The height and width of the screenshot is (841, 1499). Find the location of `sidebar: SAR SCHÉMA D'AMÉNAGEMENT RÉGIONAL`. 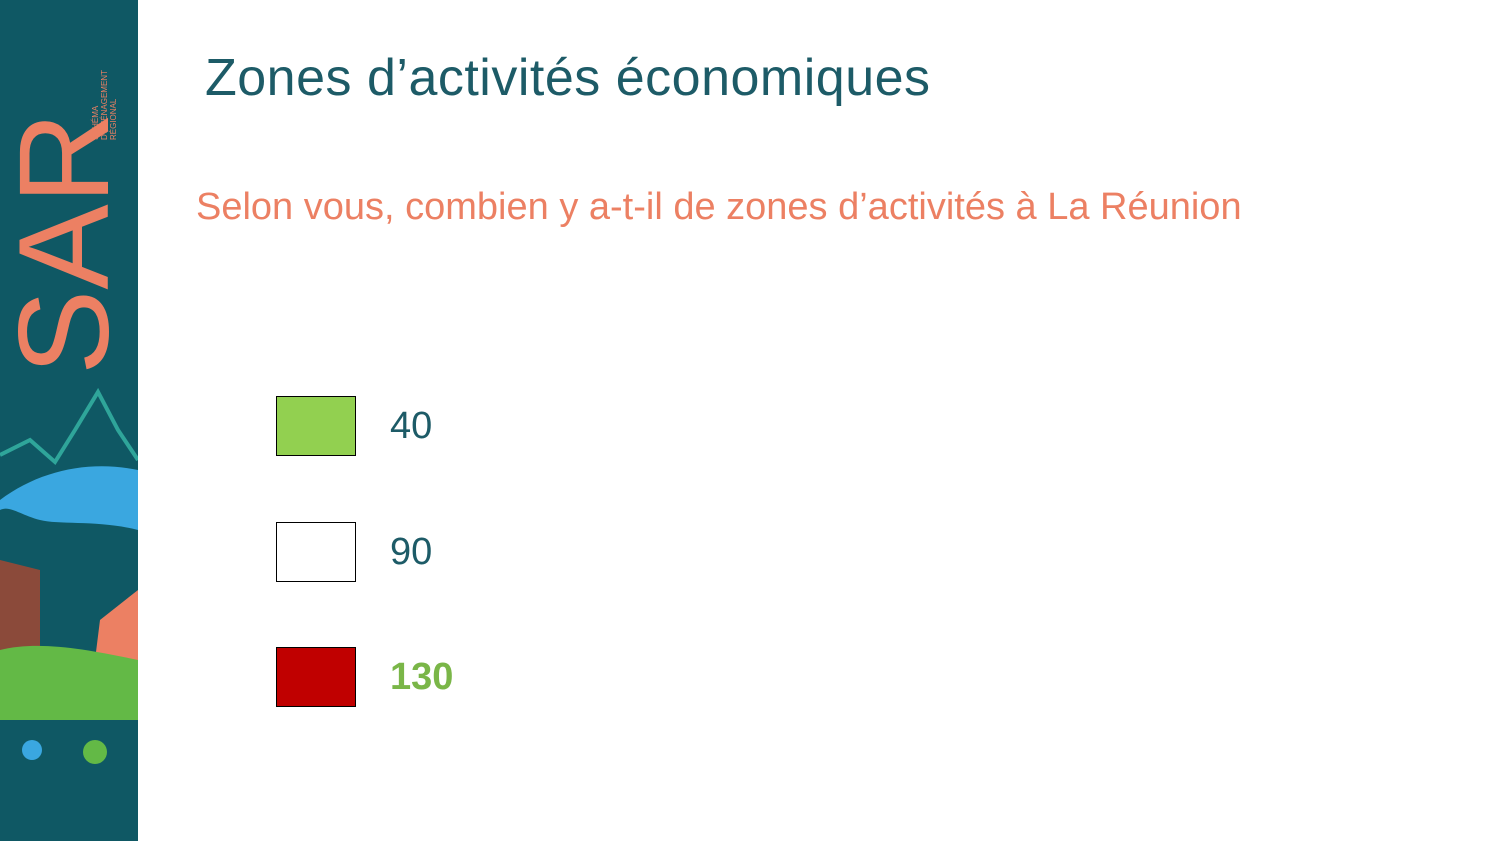

sidebar: SAR SCHÉMA D'AMÉNAGEMENT RÉGIONAL is located at coordinates (69, 420).